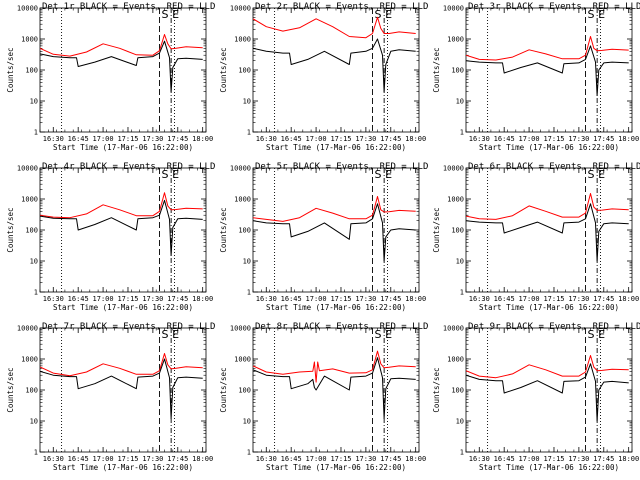 This screenshot has width=640, height=480. What do you see at coordinates (554, 7) in the screenshot?
I see `panel-title: Det 3r BLACK = Events, RED = LLD` at bounding box center [554, 7].